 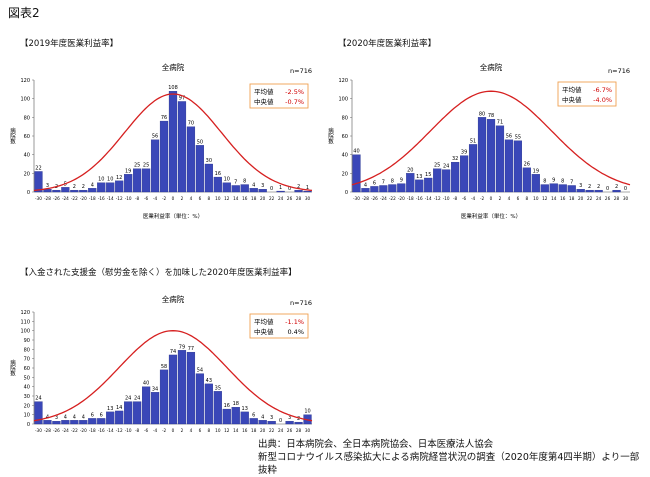 What do you see at coordinates (28, 425) in the screenshot?
I see `y-tick-label: 0` at bounding box center [28, 425].